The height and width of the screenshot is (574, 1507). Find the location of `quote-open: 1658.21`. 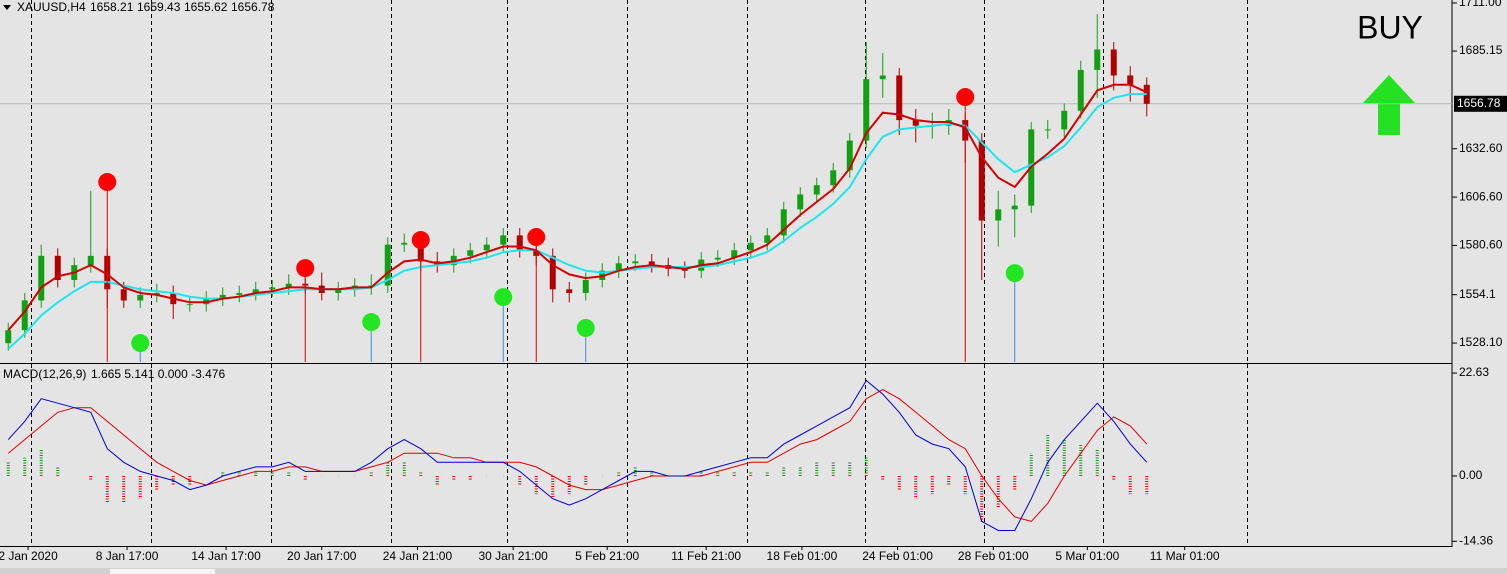

quote-open: 1658.21 is located at coordinates (112, 7).